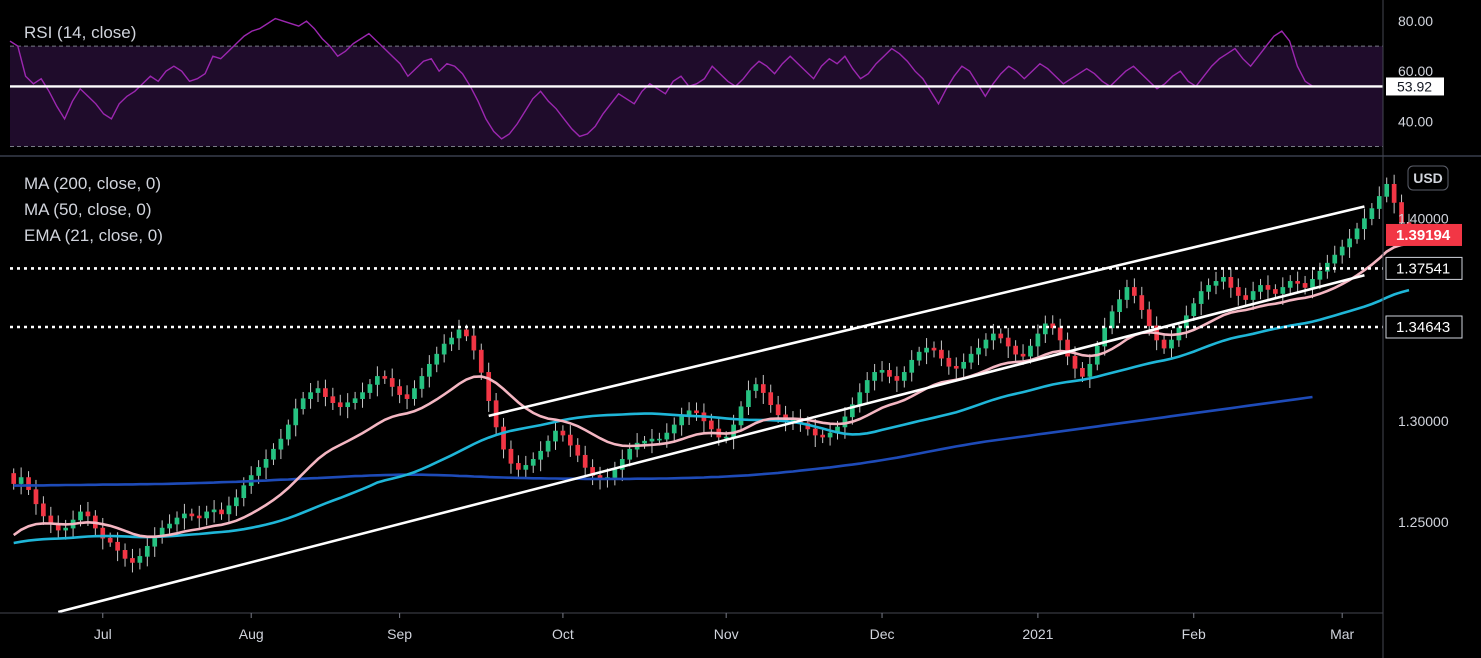 Image resolution: width=1481 pixels, height=658 pixels. I want to click on rsi-label: RSI (14, close), so click(80, 32).